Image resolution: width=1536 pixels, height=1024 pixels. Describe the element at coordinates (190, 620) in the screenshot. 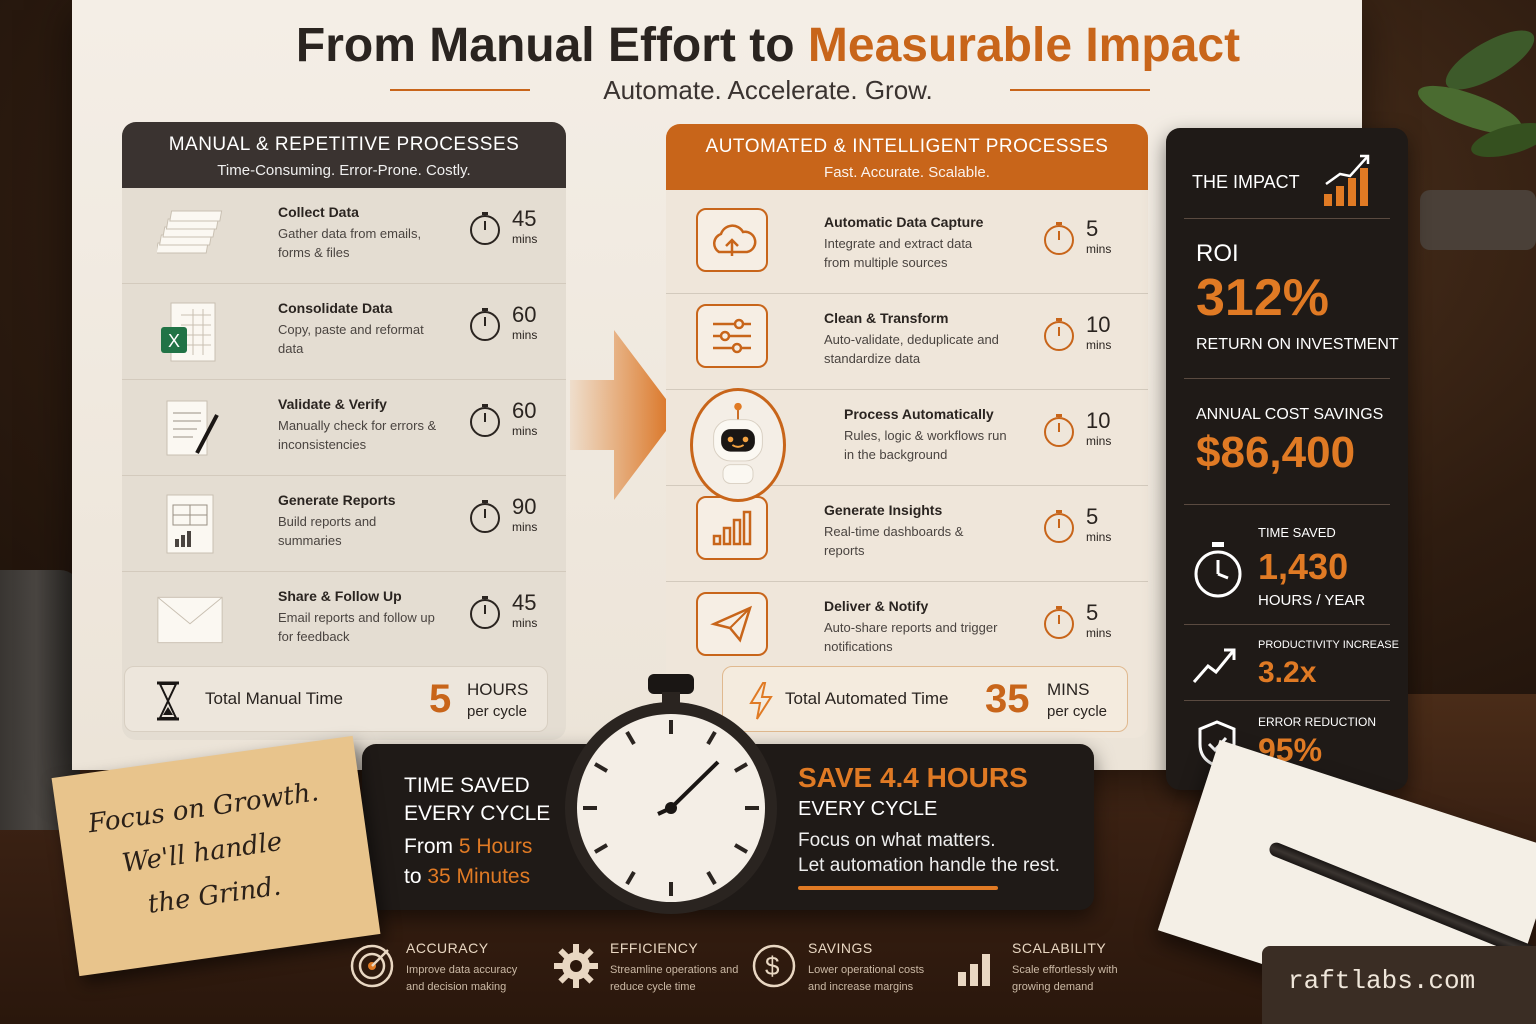

I see `envelope-icon` at that location.